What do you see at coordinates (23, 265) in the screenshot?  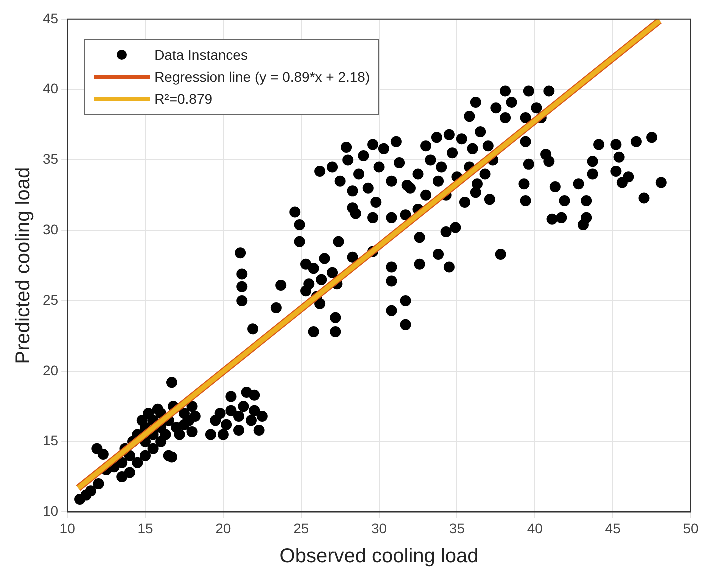 I see `y-axis-title: Predicted cooling load` at bounding box center [23, 265].